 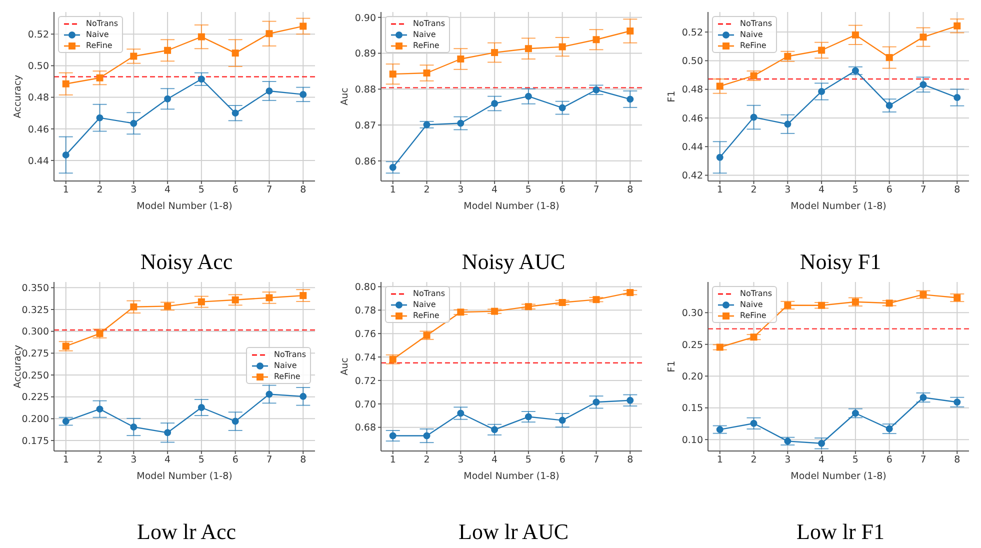 What do you see at coordinates (365, 334) in the screenshot?
I see `y-tick-label: 0.76` at bounding box center [365, 334].